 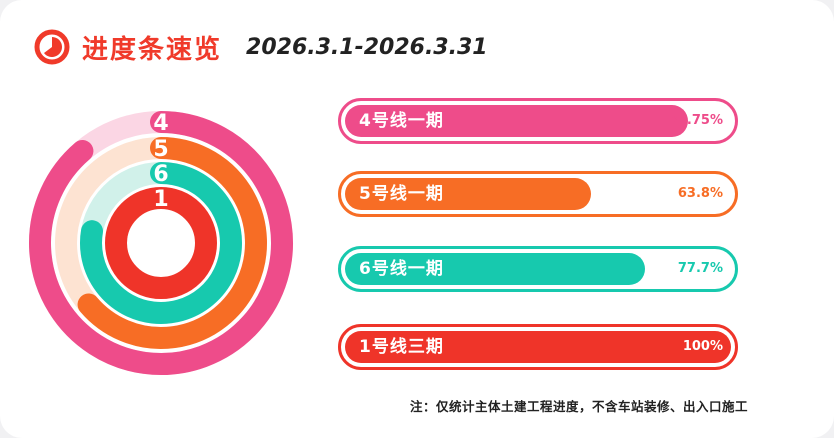 I want to click on header: 进度条速览 2026.3.1-2026.3.31, so click(x=261, y=47).